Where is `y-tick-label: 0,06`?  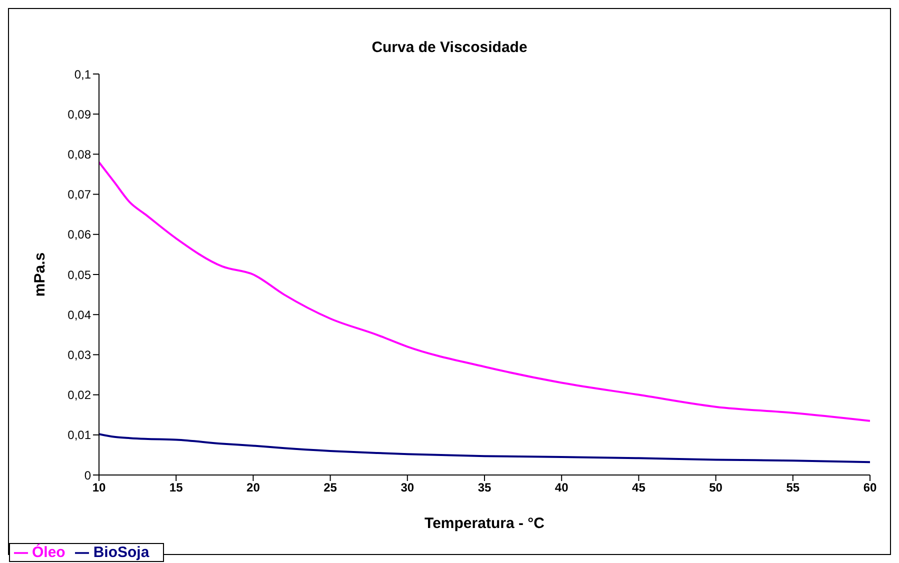 y-tick-label: 0,06 is located at coordinates (80, 235).